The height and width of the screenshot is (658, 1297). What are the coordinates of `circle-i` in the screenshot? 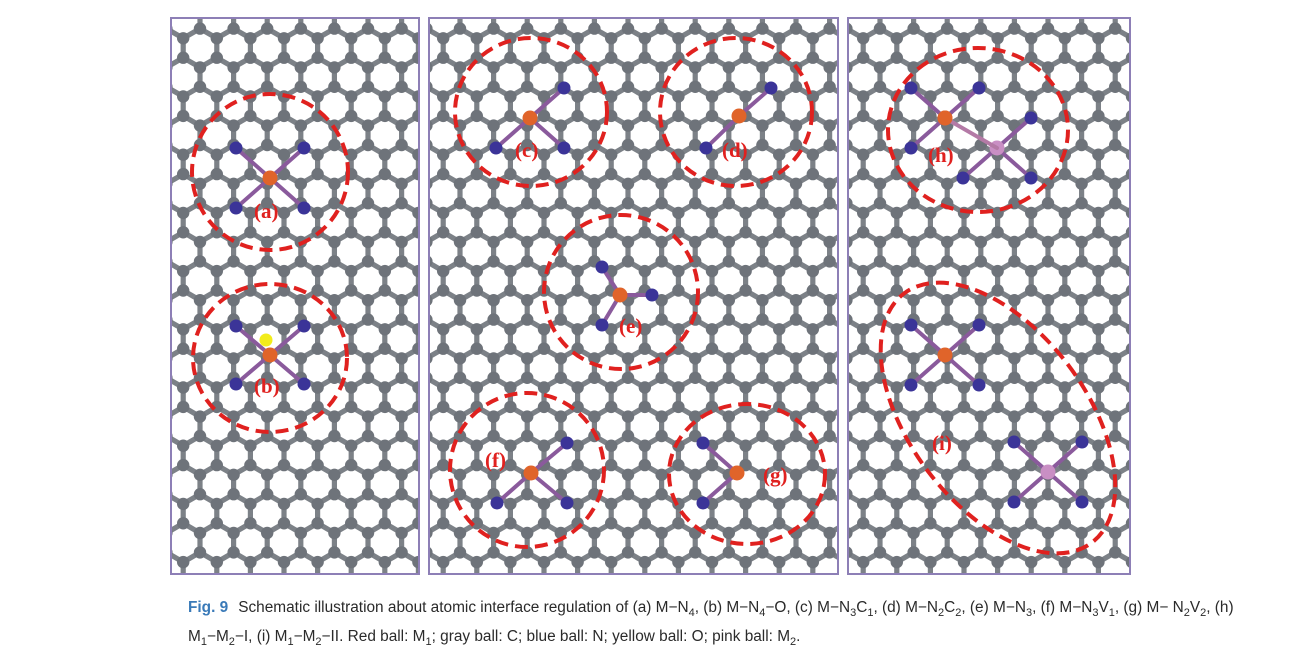 It's located at (998, 418).